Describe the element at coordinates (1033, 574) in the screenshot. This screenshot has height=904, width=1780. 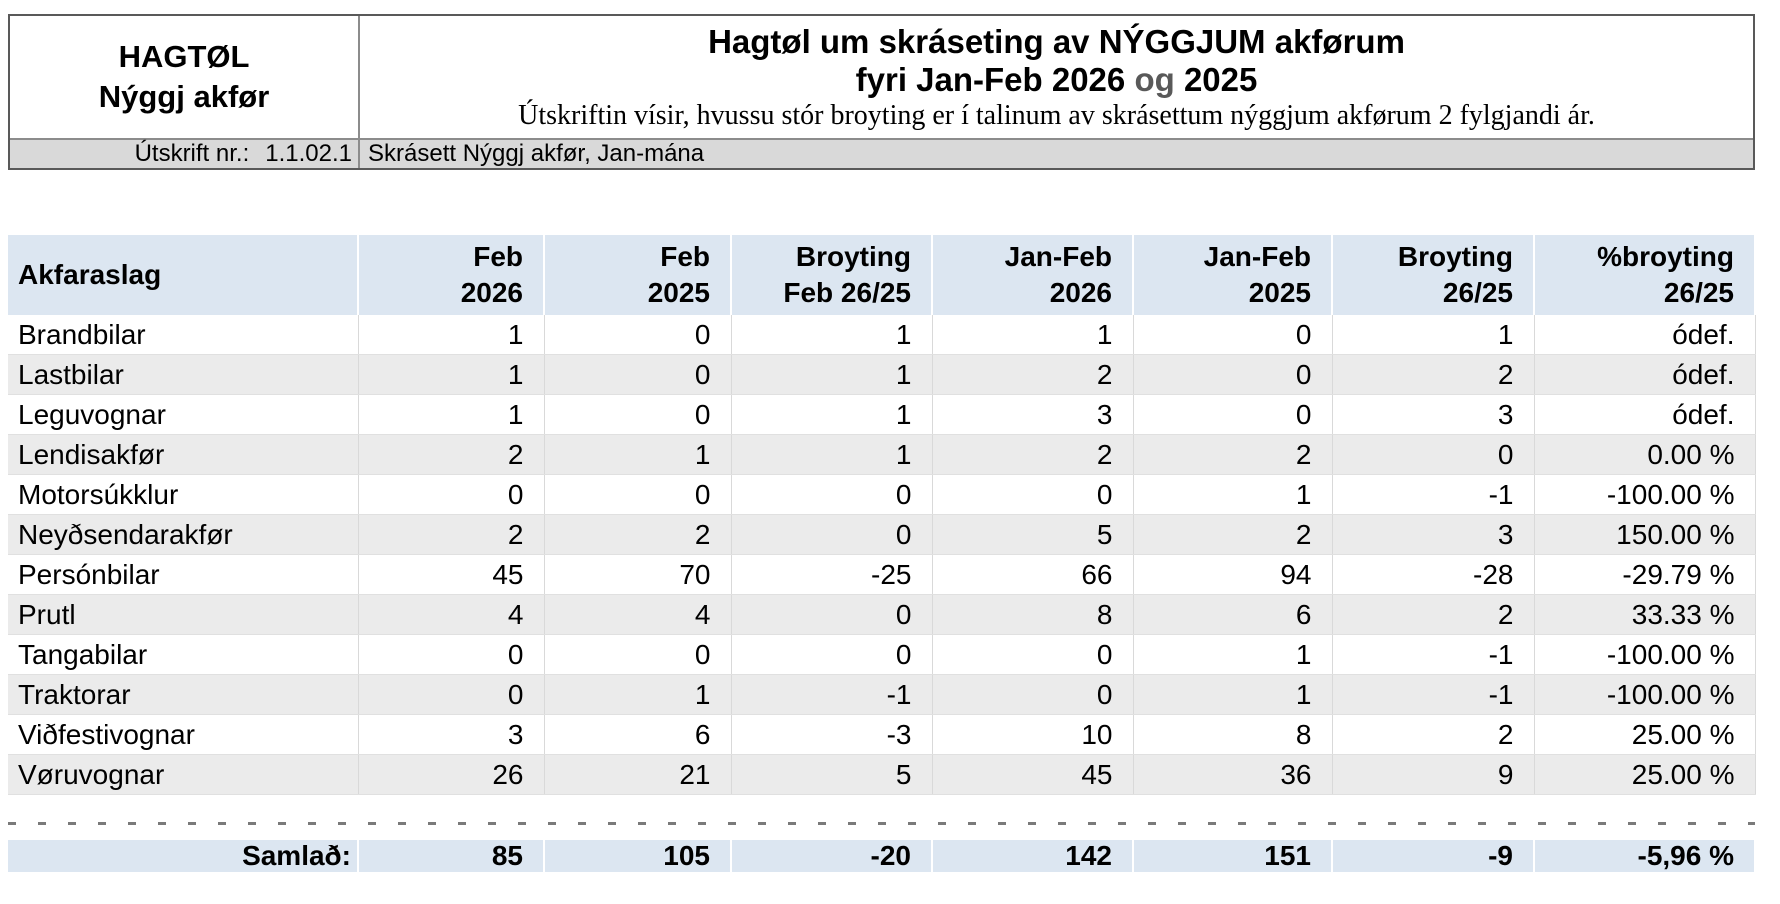
I see `cell-value: 66` at that location.